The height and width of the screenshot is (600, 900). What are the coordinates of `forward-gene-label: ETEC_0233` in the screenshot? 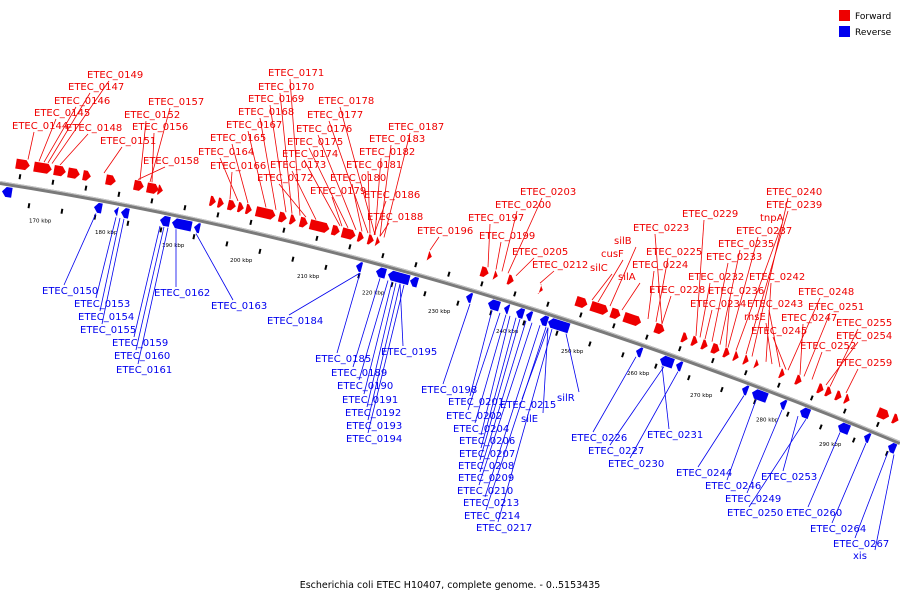 It's located at (734, 257).